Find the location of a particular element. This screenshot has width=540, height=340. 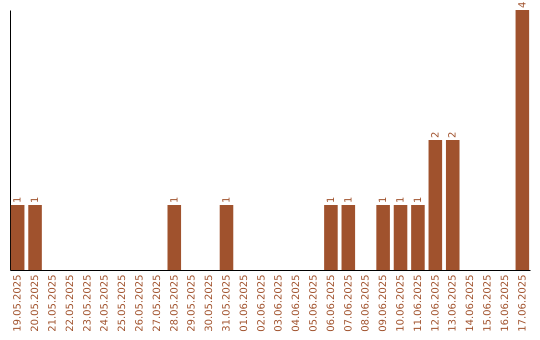

x-tick-label: 29.05.2025 is located at coordinates (192, 303).